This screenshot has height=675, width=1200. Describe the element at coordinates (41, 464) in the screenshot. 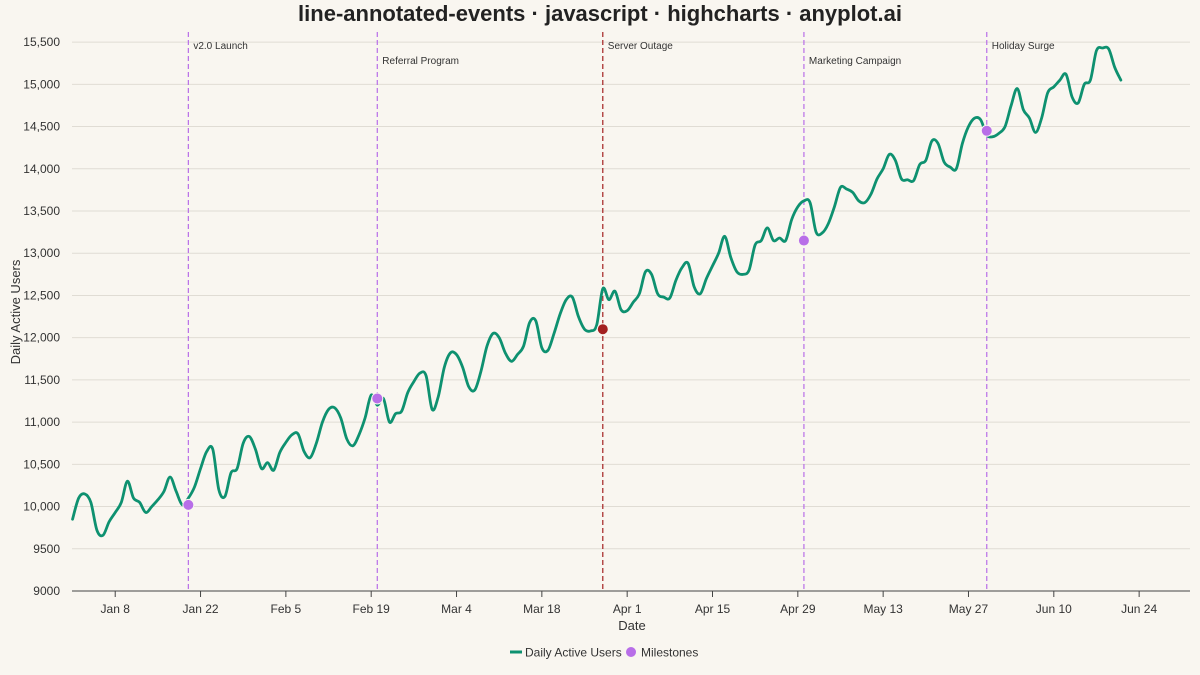

I see `y-tick-label: 10,500` at that location.